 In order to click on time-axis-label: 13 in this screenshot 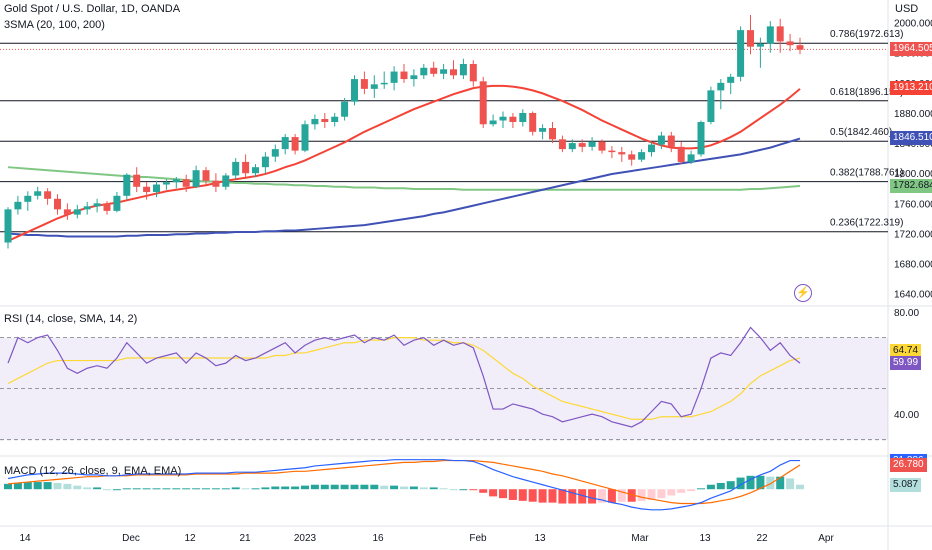, I will do `click(540, 538)`.